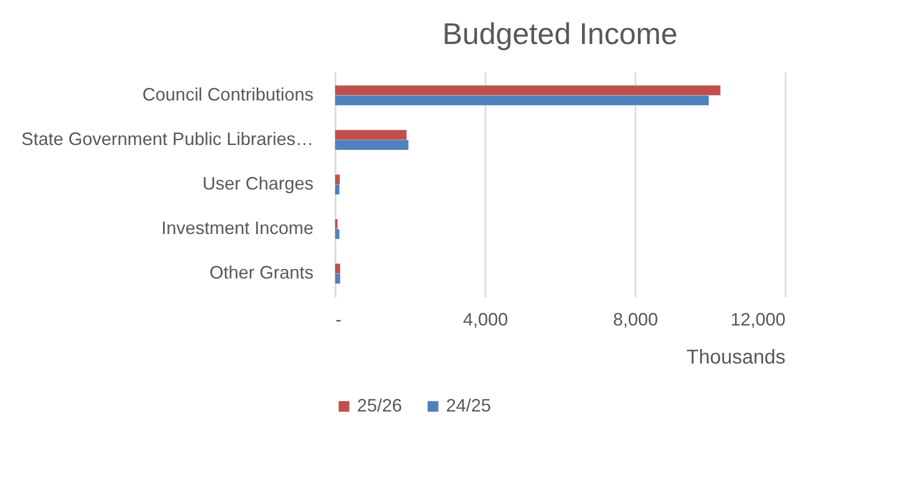 Image resolution: width=909 pixels, height=501 pixels. Describe the element at coordinates (560, 34) in the screenshot. I see `chart-title: Budgeted Income` at that location.